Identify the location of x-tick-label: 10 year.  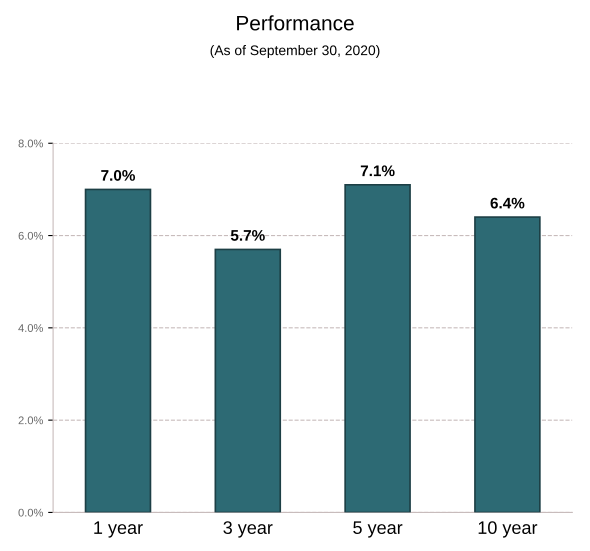
(508, 529).